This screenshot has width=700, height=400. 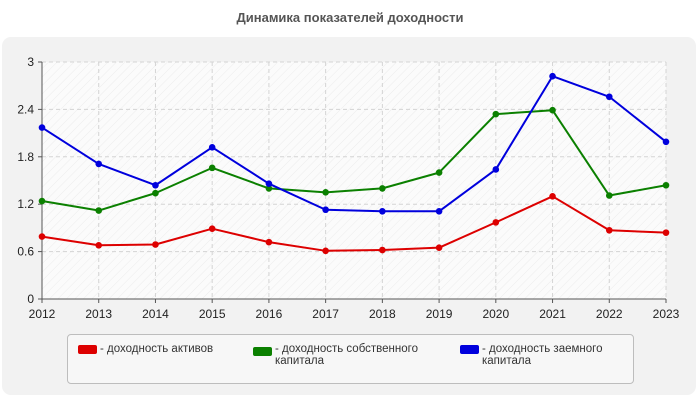 What do you see at coordinates (439, 314) in the screenshot?
I see `x-tick-label: 2019` at bounding box center [439, 314].